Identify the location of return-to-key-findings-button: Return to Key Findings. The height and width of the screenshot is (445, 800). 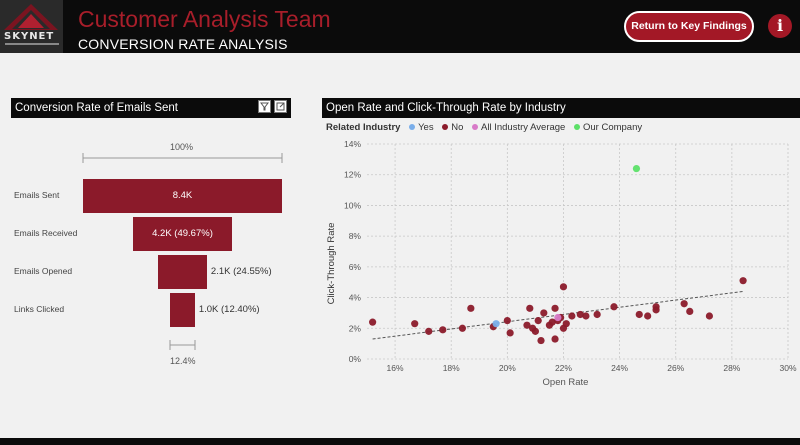
(689, 26).